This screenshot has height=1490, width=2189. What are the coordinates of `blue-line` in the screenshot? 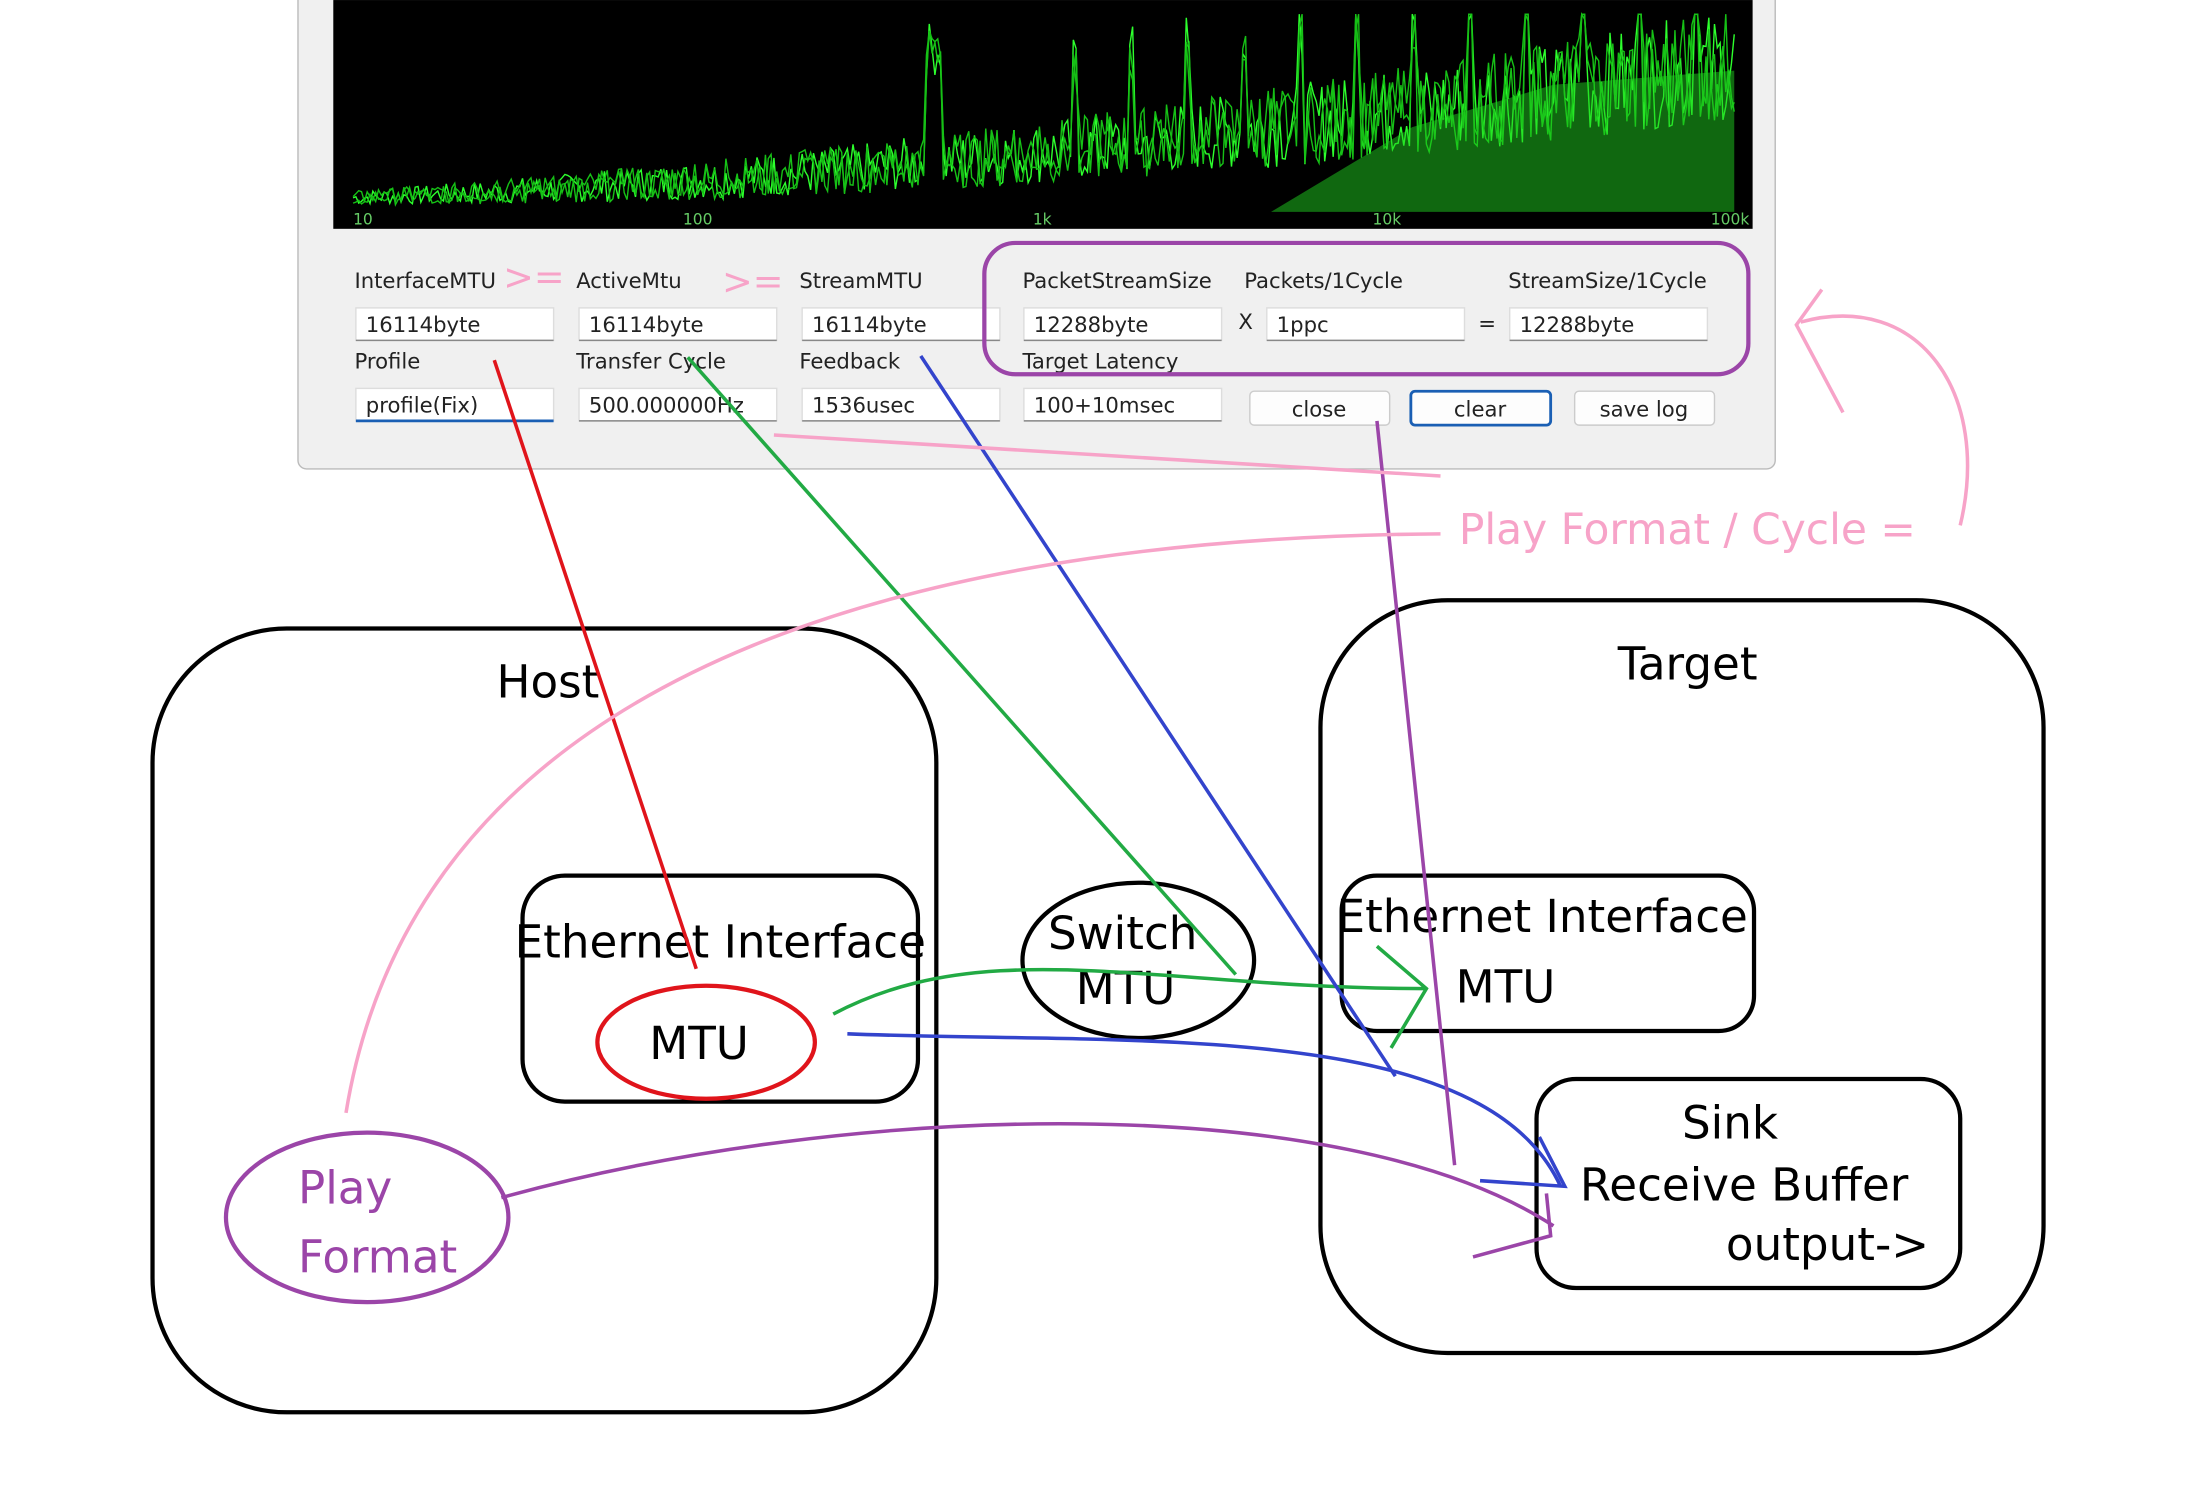 It's located at (1158, 716).